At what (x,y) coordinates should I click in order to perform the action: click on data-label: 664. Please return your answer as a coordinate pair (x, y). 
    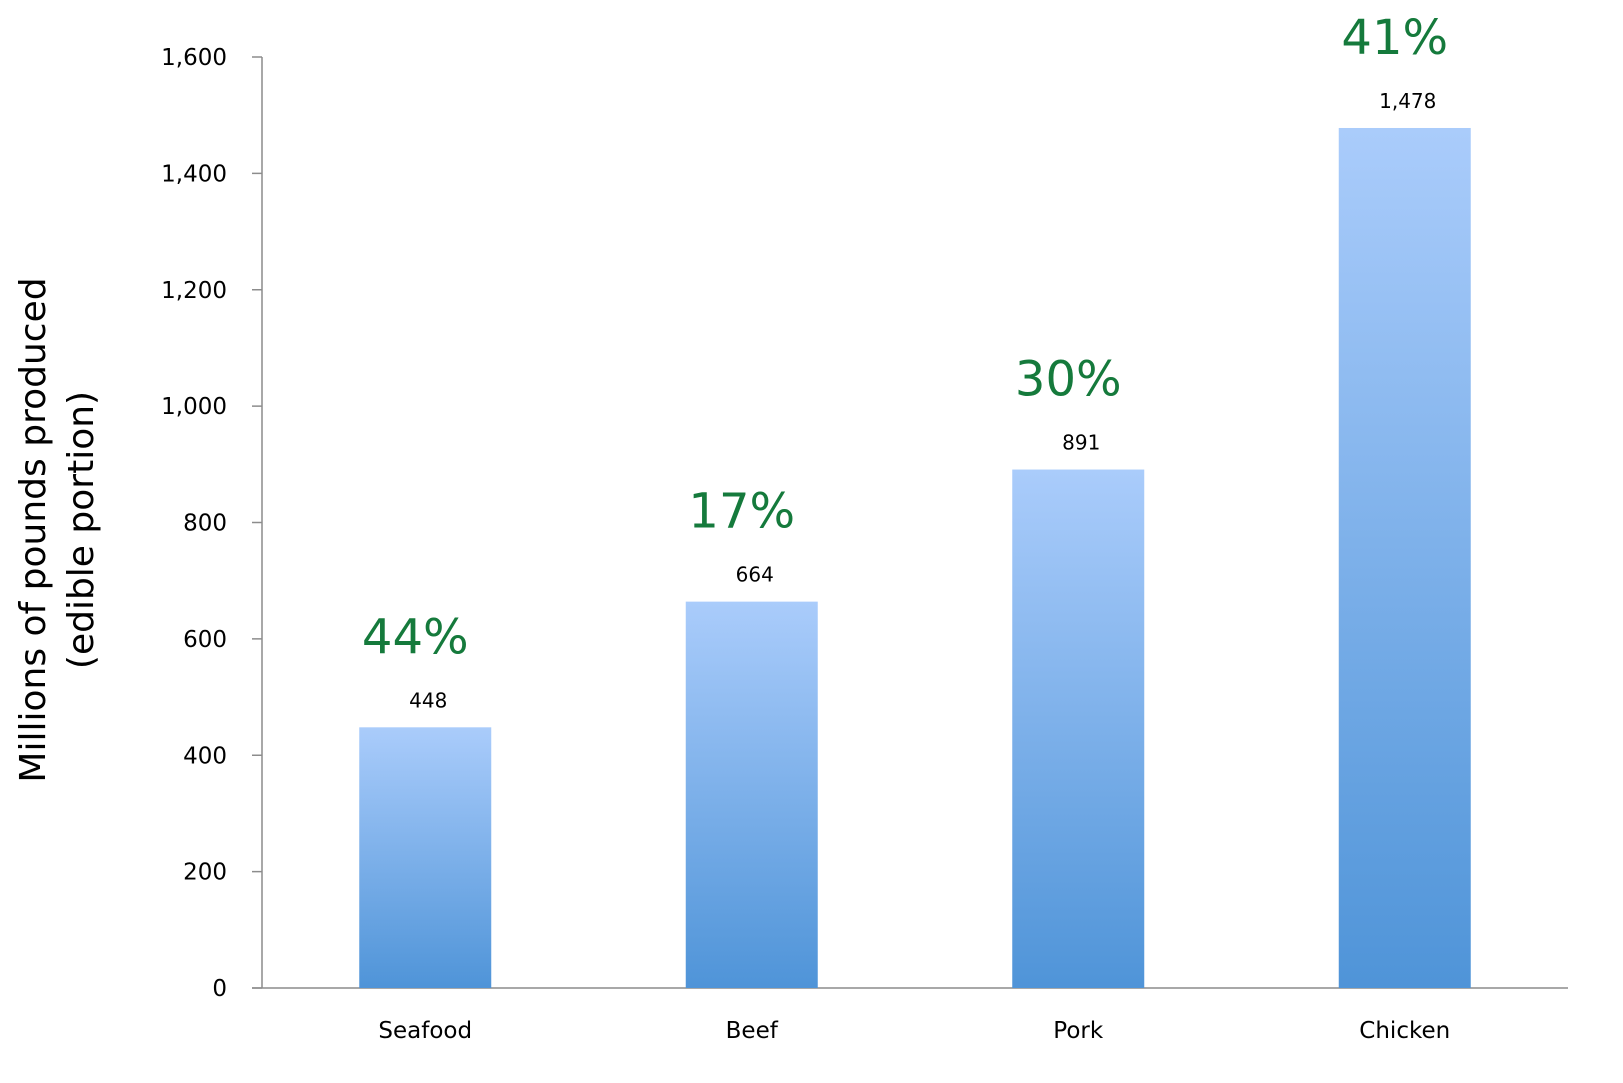
    Looking at the image, I should click on (755, 575).